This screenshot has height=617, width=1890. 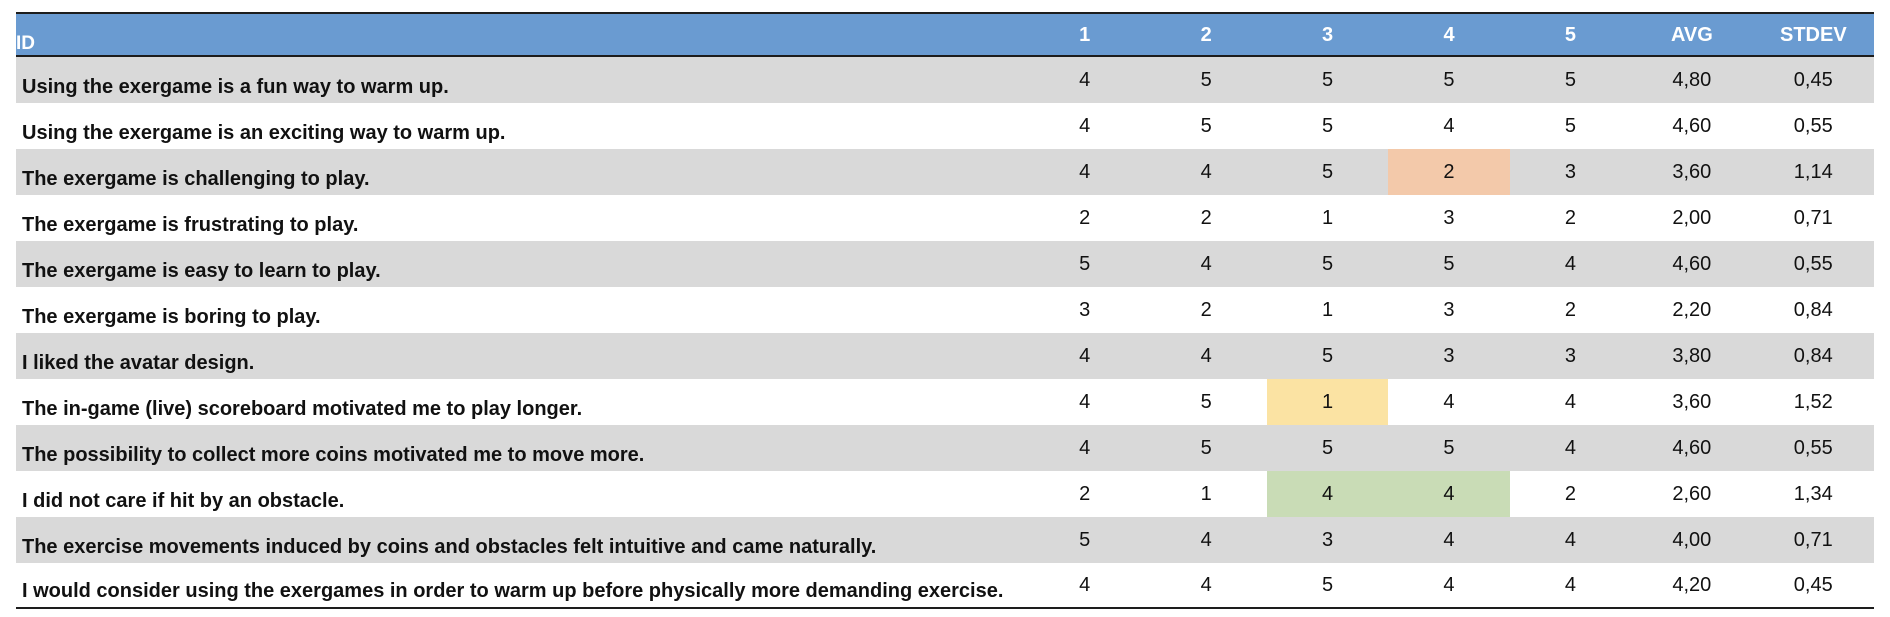 What do you see at coordinates (1692, 493) in the screenshot?
I see `avg-cell: 2,60` at bounding box center [1692, 493].